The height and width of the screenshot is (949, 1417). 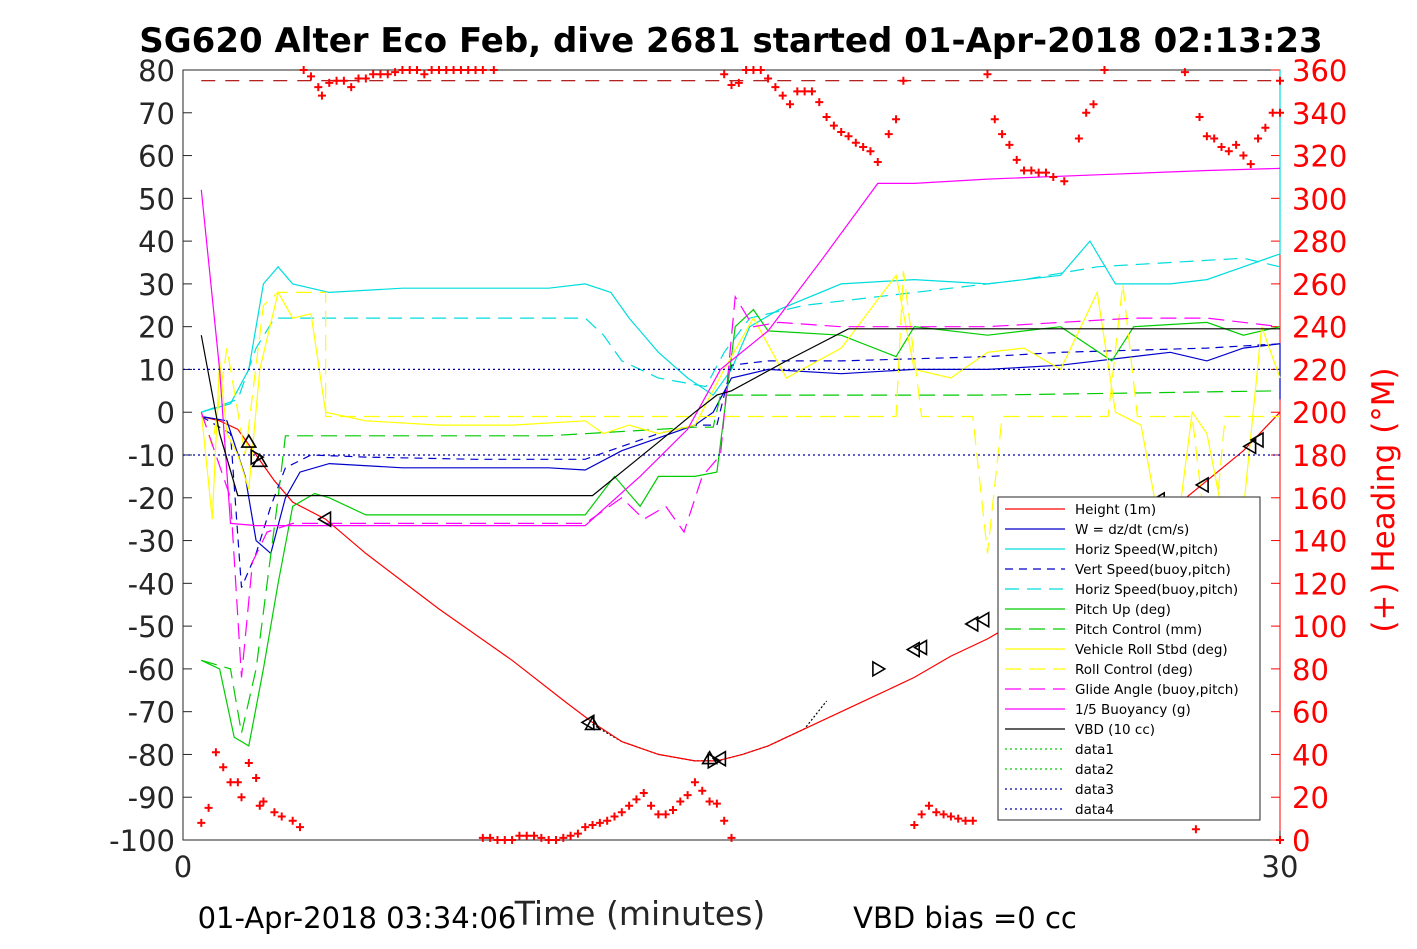 What do you see at coordinates (1151, 650) in the screenshot?
I see `legend-entry-label: Vehicle Roll Stbd (deg)` at bounding box center [1151, 650].